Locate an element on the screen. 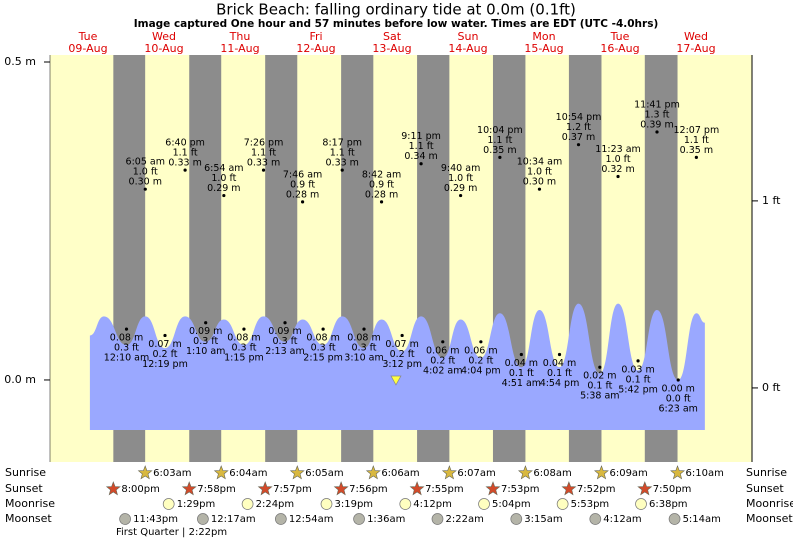 Image resolution: width=793 pixels, height=542 pixels. moonrise-time: 1:29pm is located at coordinates (196, 504).